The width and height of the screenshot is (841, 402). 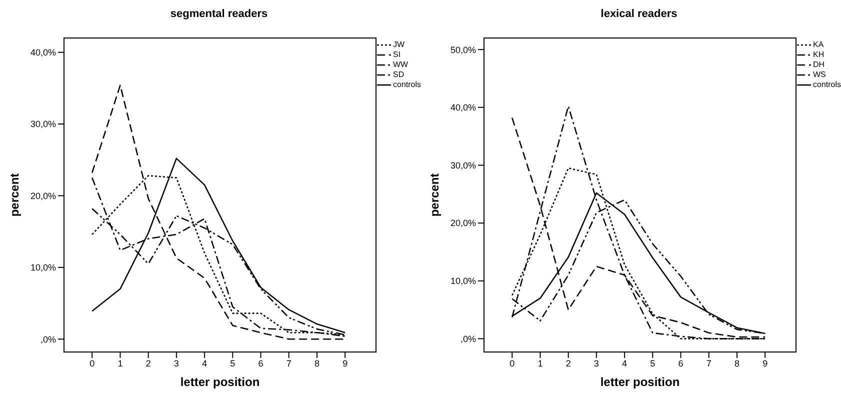 I want to click on legend-label: JW, so click(x=399, y=45).